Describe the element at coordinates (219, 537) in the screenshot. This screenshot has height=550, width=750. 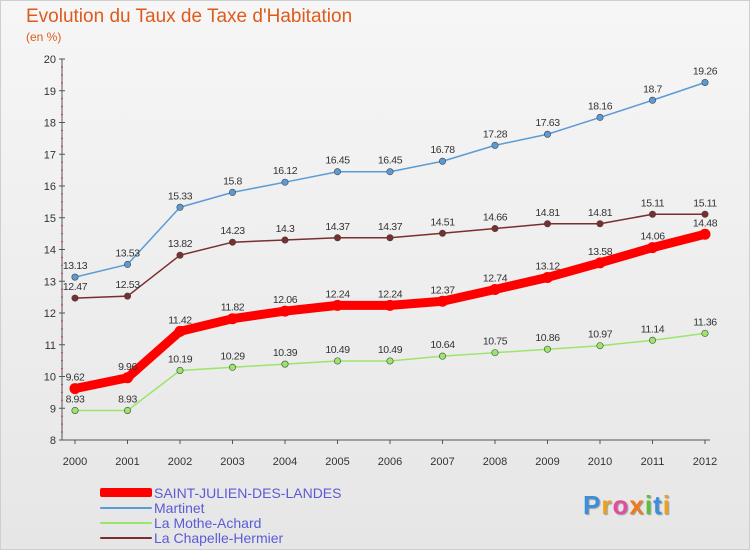
I see `legend-label: La Chapelle-Hermier` at that location.